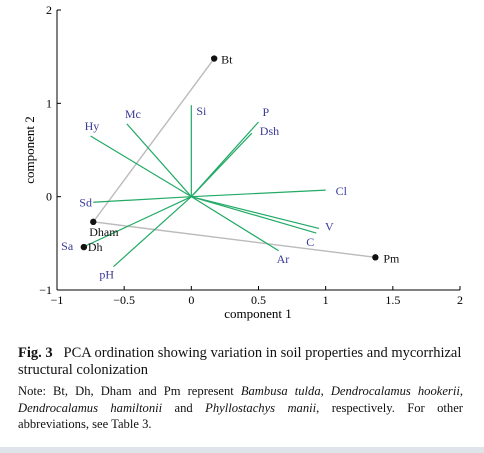 This screenshot has width=484, height=453. Describe the element at coordinates (342, 191) in the screenshot. I see `vector-label-cl: Cl` at that location.